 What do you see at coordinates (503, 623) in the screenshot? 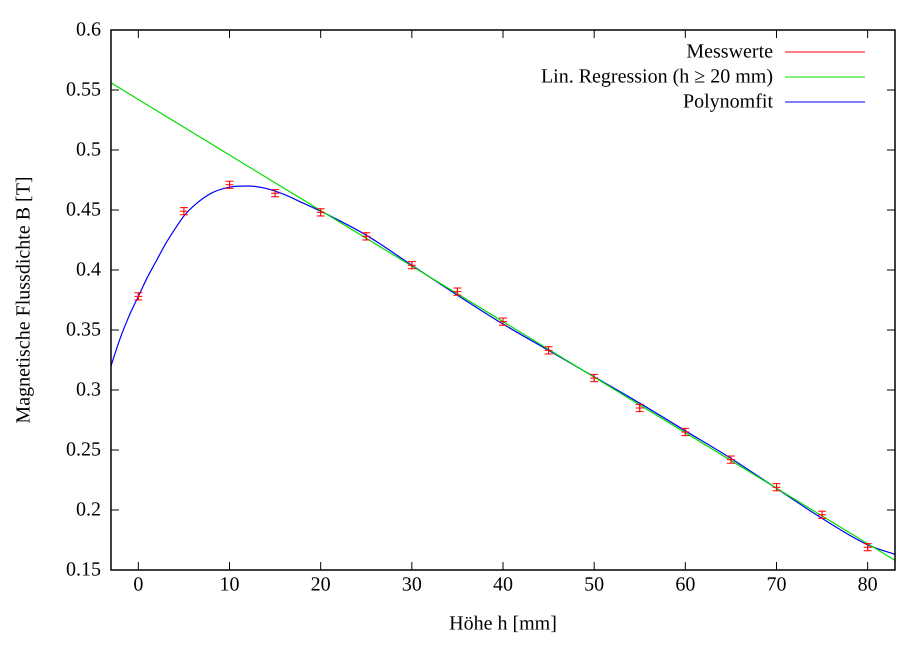
I see `x-axis-title: Höhe h [mm]` at bounding box center [503, 623].